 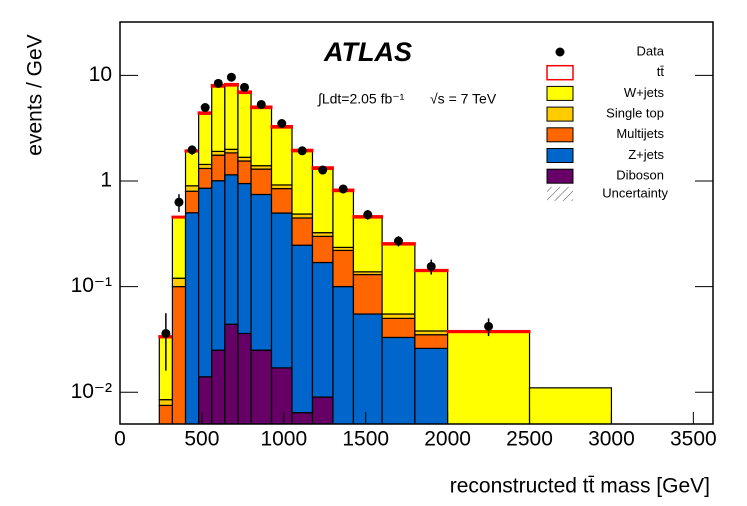 What do you see at coordinates (529, 439) in the screenshot?
I see `x-tick-label: 2500` at bounding box center [529, 439].